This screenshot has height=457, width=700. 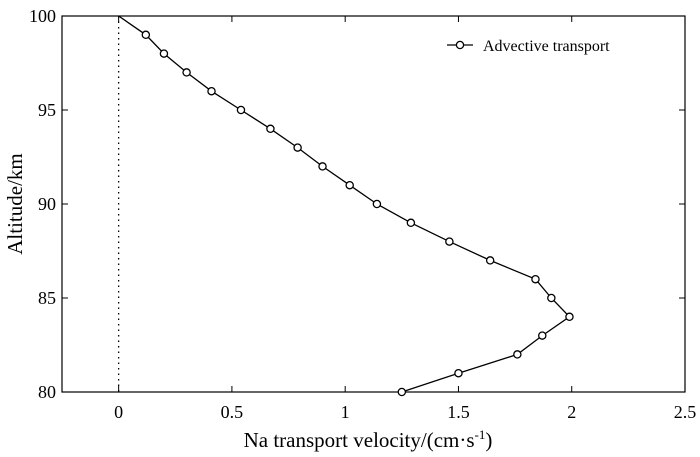 I want to click on y-axis-title: Altitude/km, so click(x=15, y=204).